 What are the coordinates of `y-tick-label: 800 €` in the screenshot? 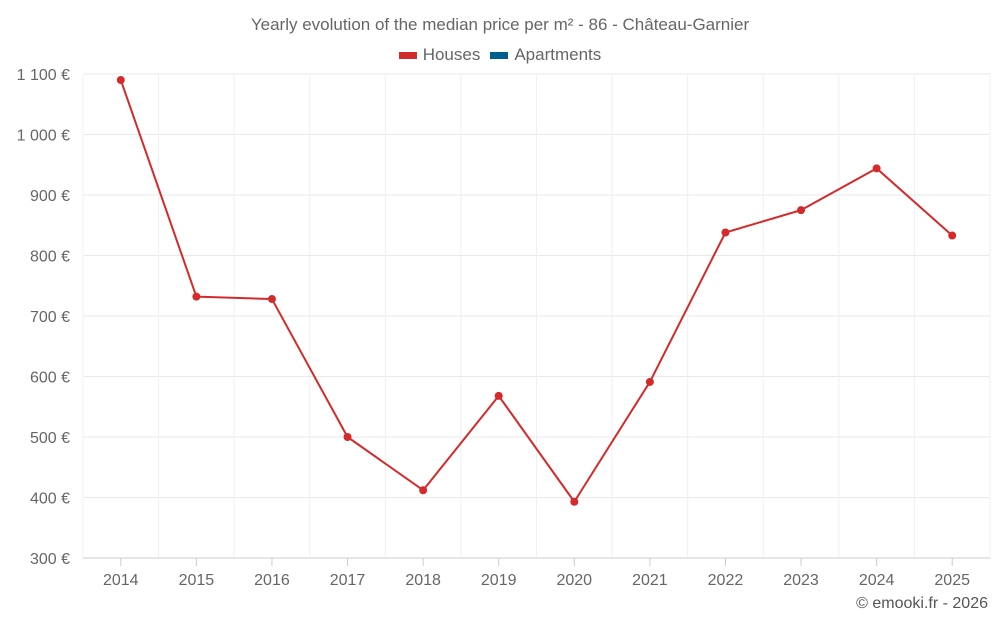 It's located at (50, 257).